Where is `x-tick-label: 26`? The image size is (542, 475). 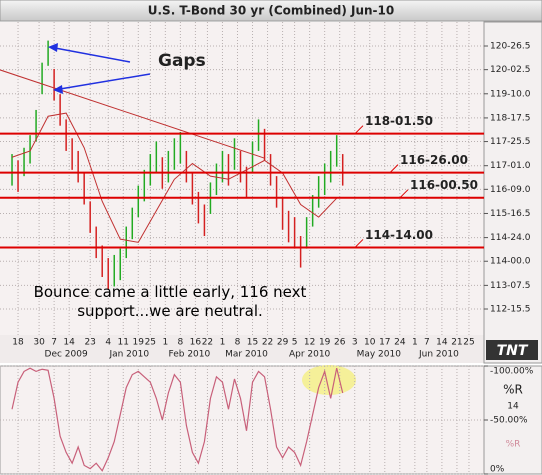 x-tick-label: 26 is located at coordinates (340, 343).